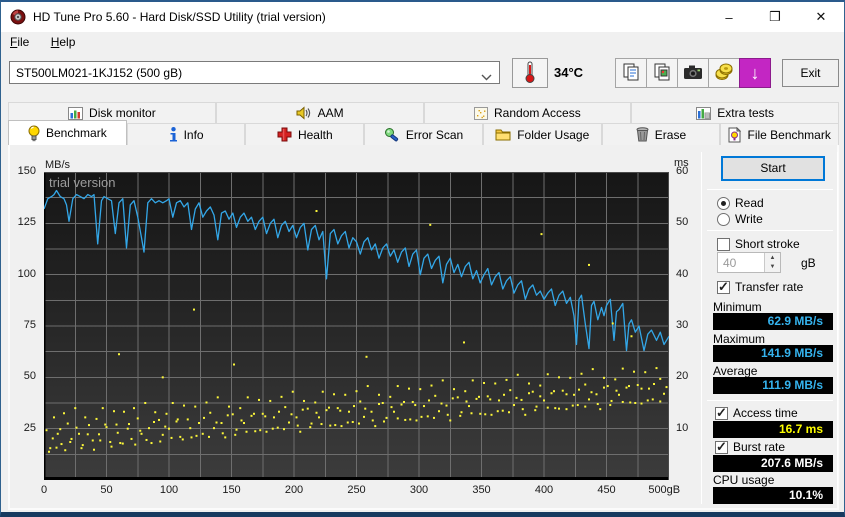 The width and height of the screenshot is (845, 517). Describe the element at coordinates (740, 219) in the screenshot. I see `write-radio: Write` at that location.